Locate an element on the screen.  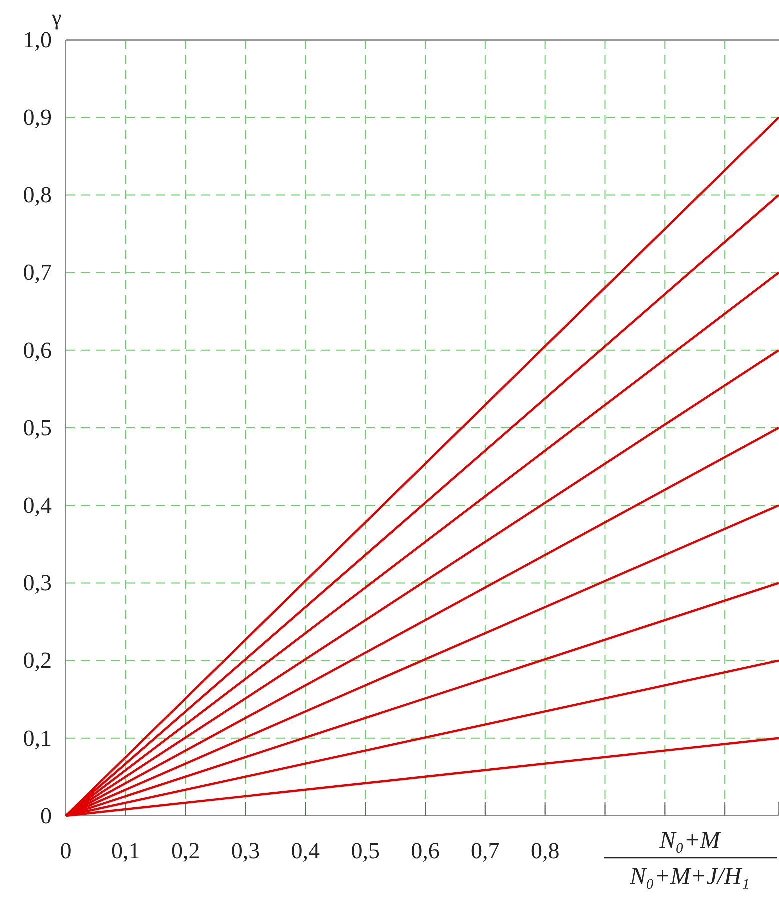
x-tick-label: 0,2 is located at coordinates (185, 851).